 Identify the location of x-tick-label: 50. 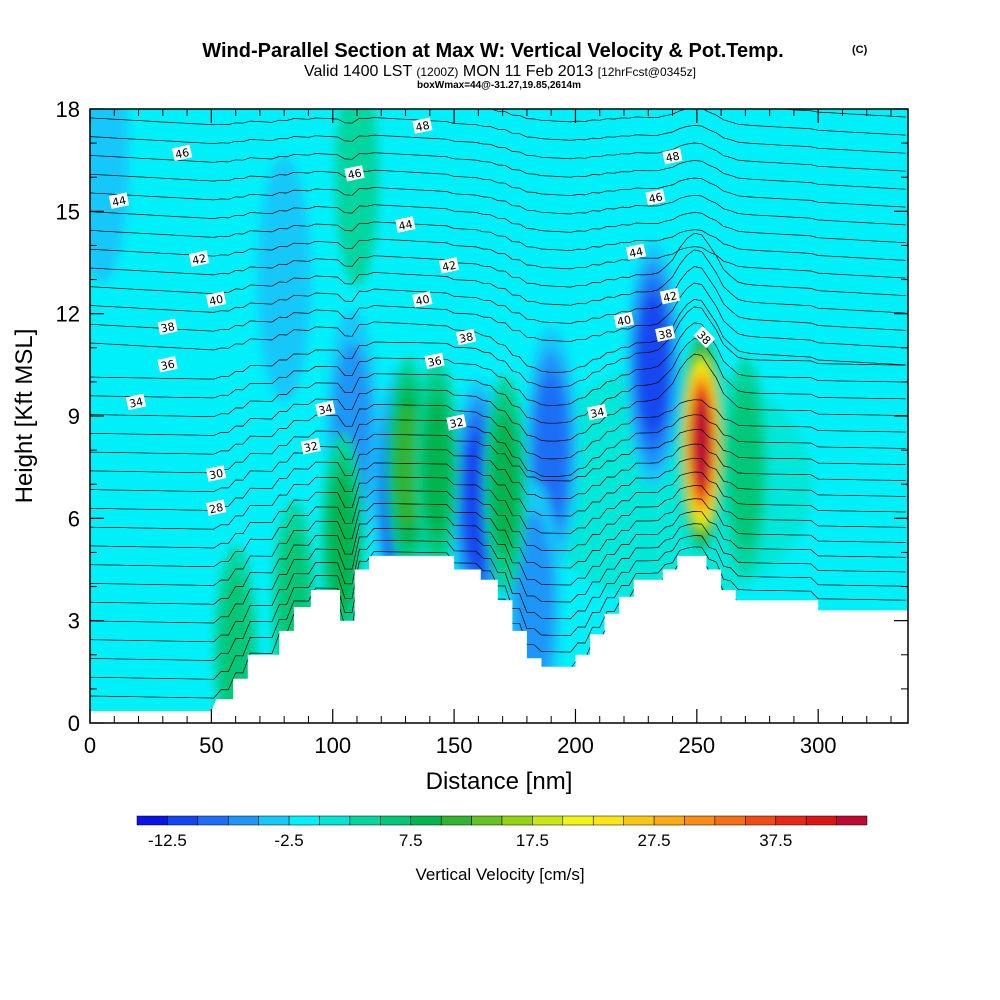
(211, 745).